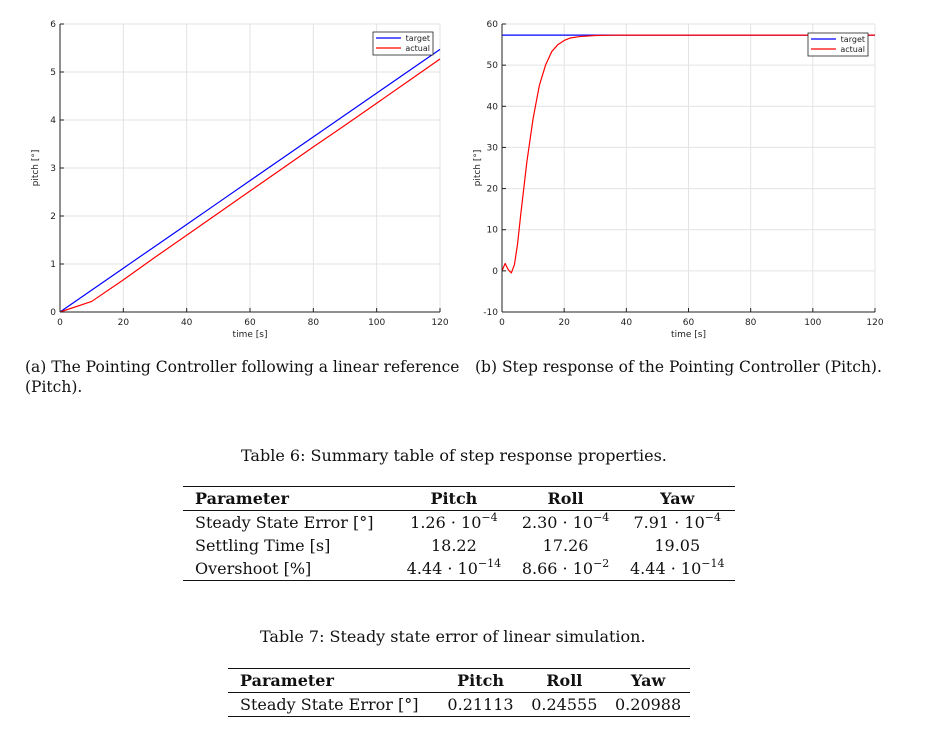  I want to click on table-row: Settling Time [s] 18.22 17.26 19.05, so click(459, 545).